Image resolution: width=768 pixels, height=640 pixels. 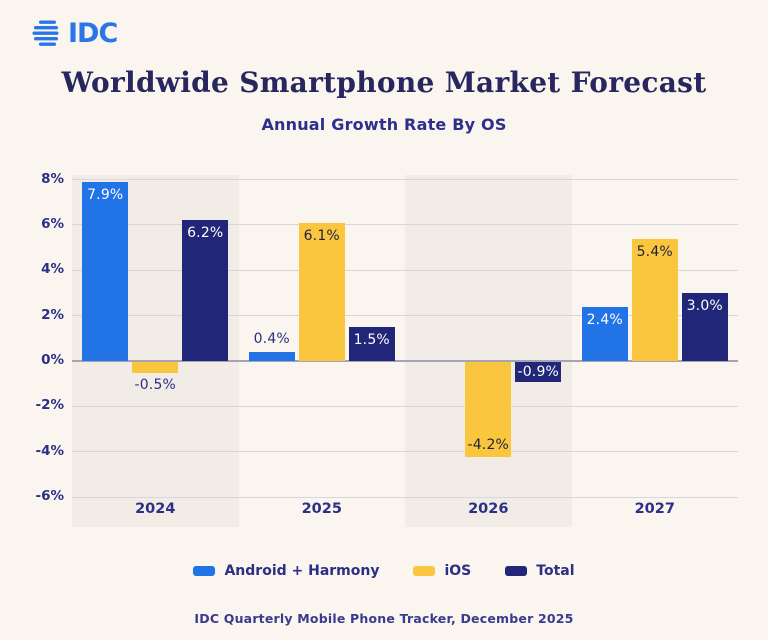 What do you see at coordinates (442, 571) in the screenshot?
I see `legend-item-ios: iOS` at bounding box center [442, 571].